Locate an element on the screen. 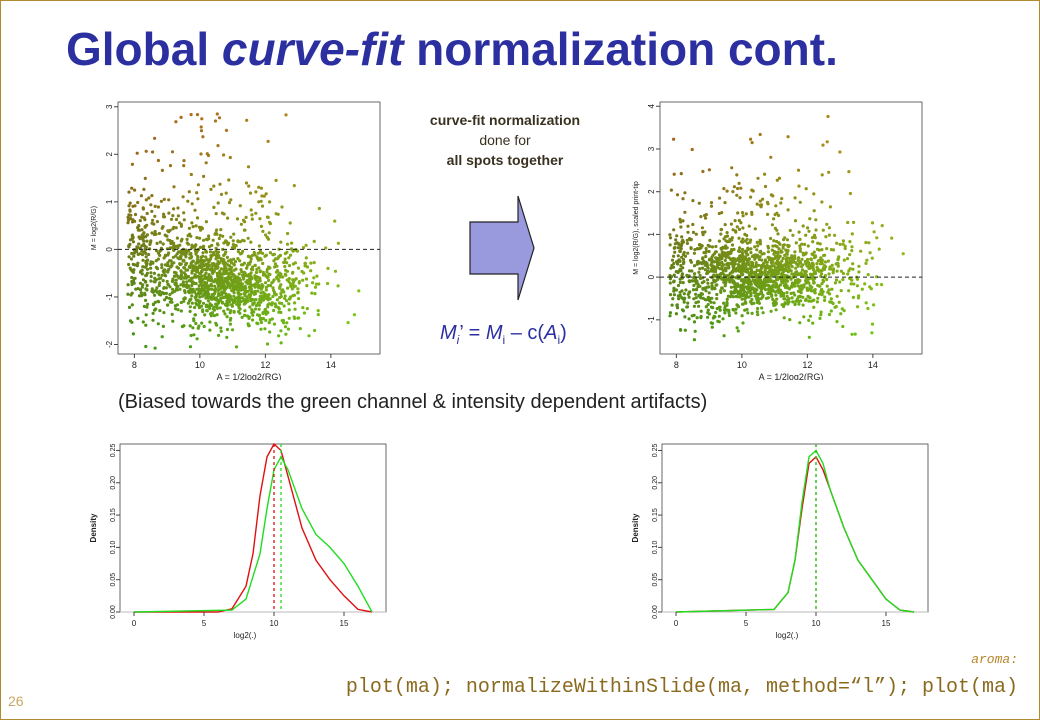  y-axis-label: Density is located at coordinates (93, 527).